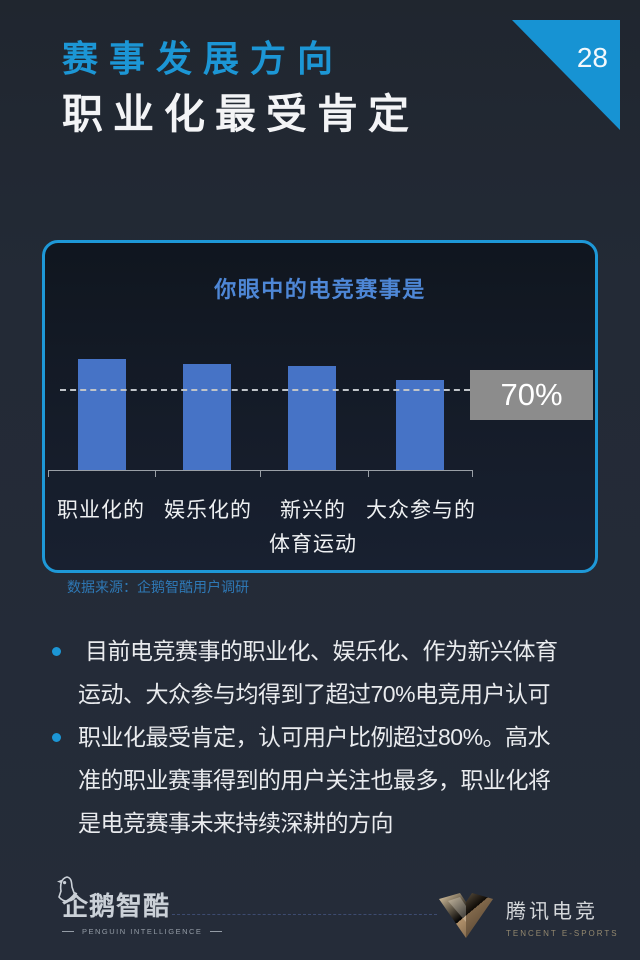 The image size is (640, 960). I want to click on tencent-esports-logo: 腾讯电竞 TENCENT E-SPORTS, so click(528, 916).